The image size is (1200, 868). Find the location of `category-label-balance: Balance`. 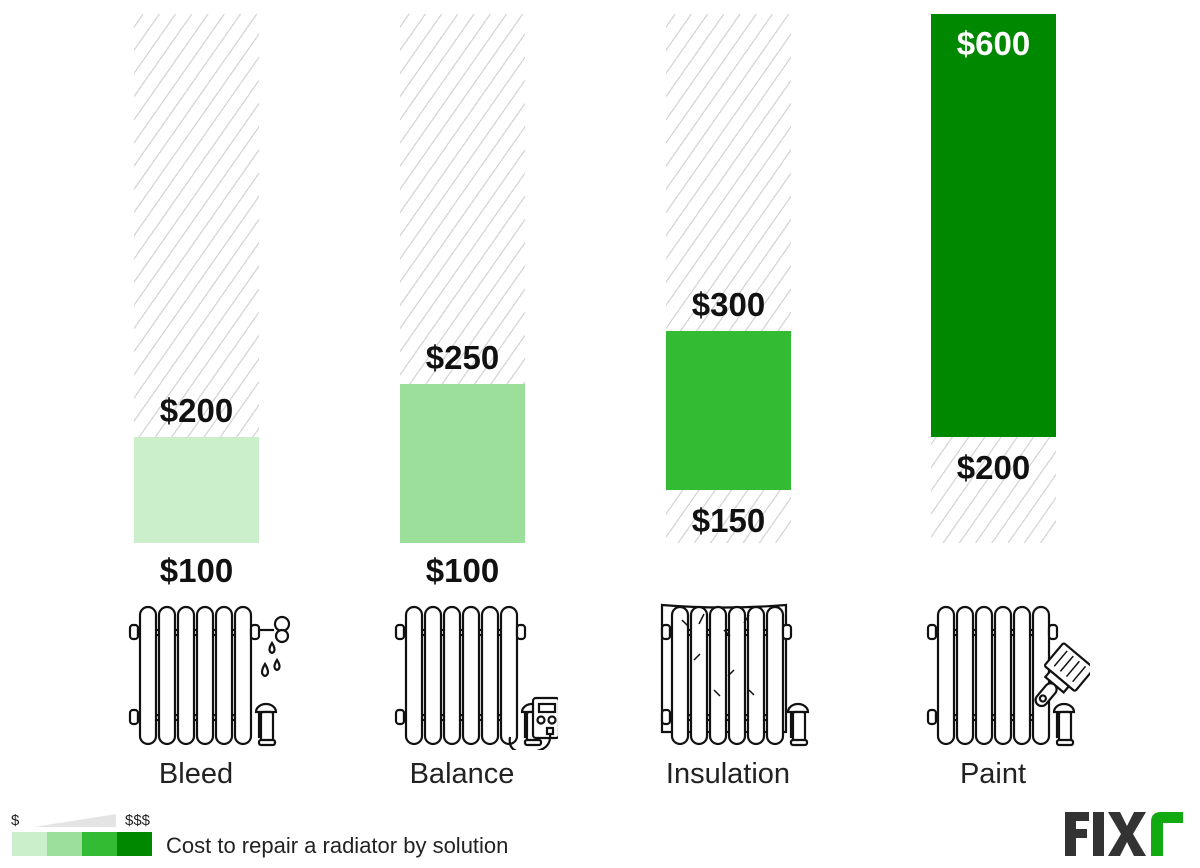

category-label-balance: Balance is located at coordinates (462, 774).